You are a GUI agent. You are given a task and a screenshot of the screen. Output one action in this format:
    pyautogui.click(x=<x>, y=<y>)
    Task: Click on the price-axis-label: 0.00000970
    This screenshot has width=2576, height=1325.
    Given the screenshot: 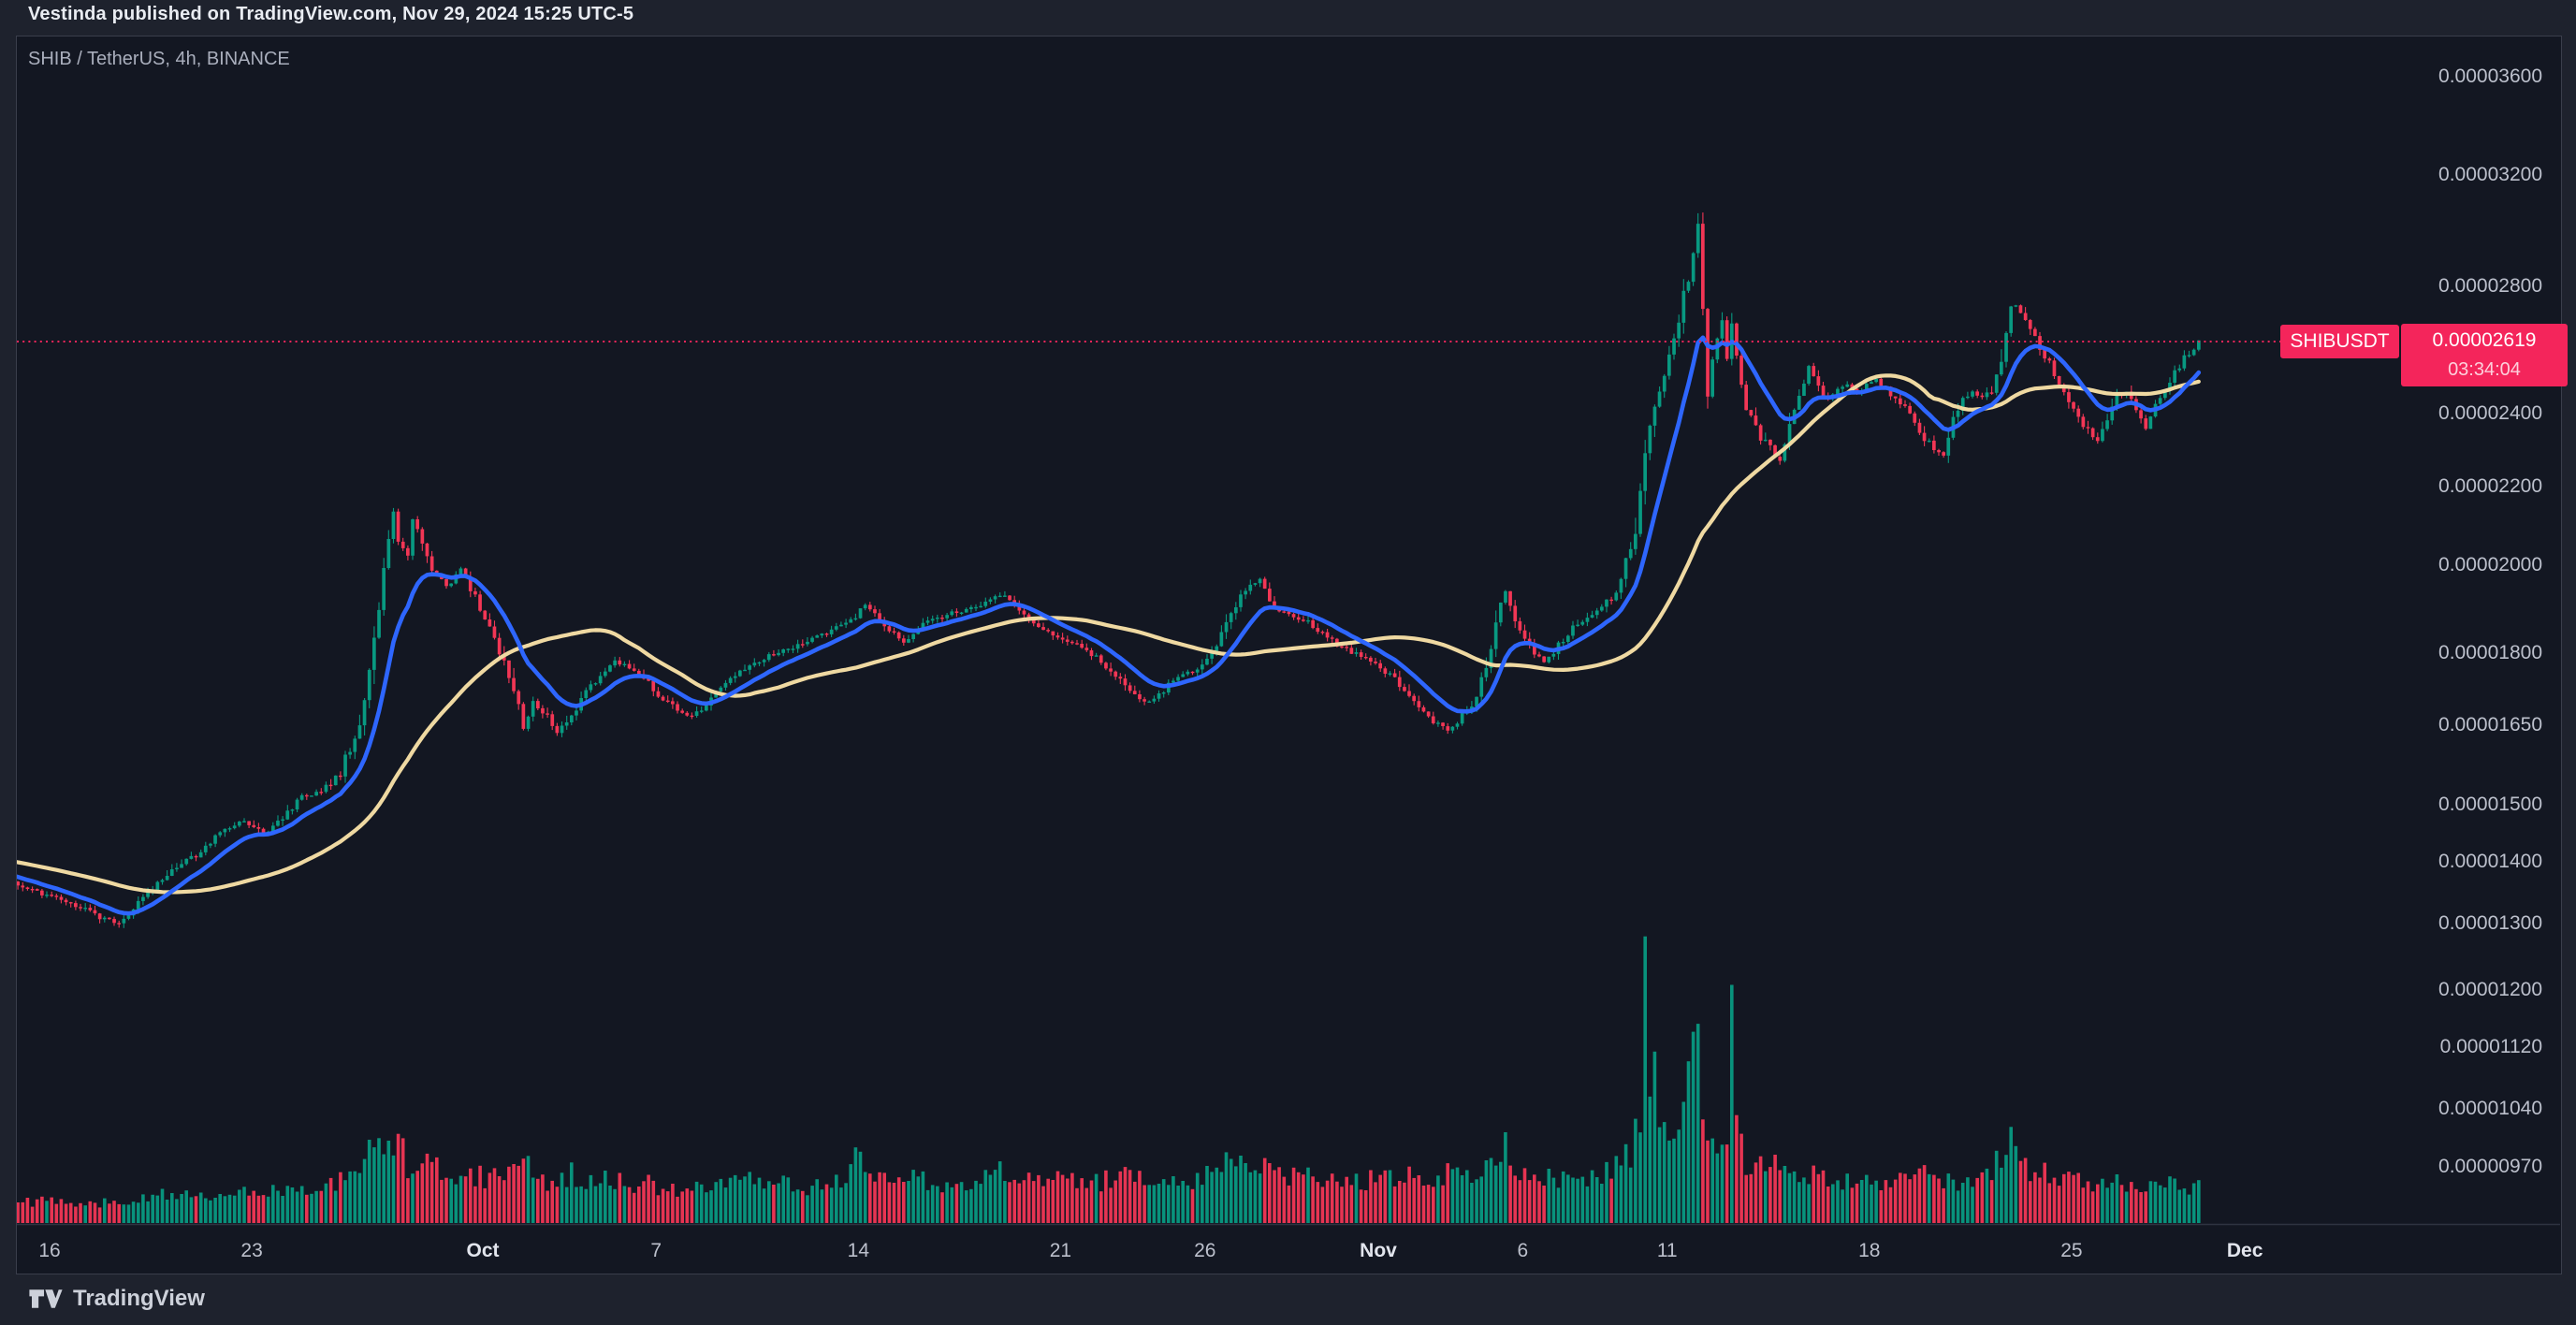 What is the action you would take?
    pyautogui.click(x=2490, y=1166)
    